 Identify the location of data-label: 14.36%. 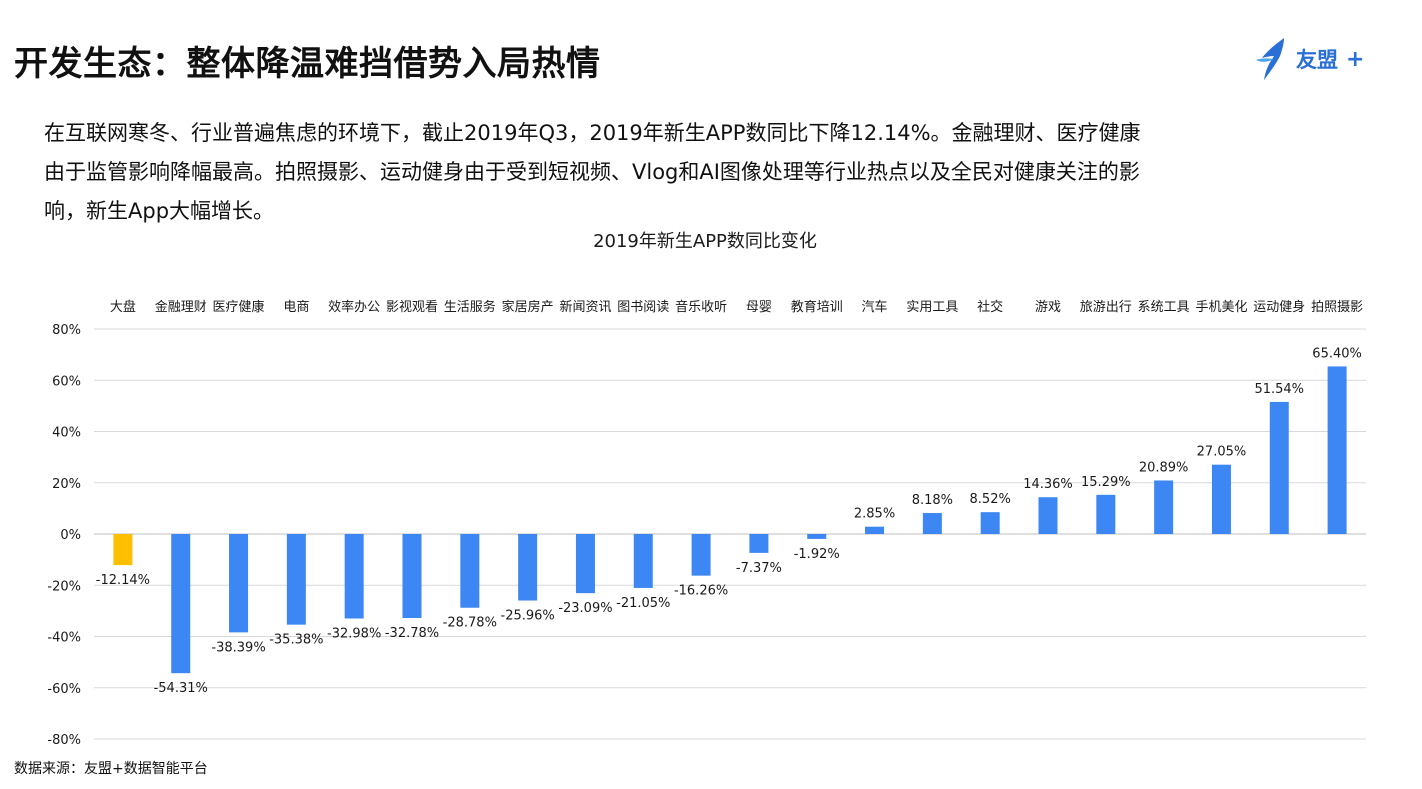
(1048, 484).